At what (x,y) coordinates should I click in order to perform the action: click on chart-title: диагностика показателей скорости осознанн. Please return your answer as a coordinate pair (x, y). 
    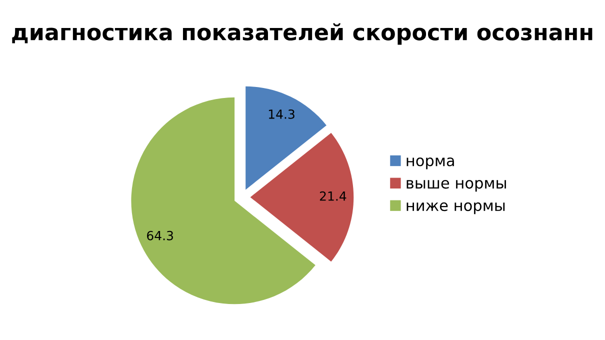
    Looking at the image, I should click on (302, 34).